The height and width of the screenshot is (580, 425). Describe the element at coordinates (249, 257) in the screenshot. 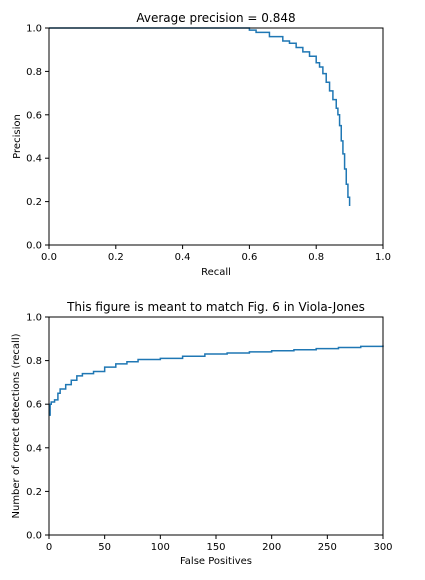

I see `chart1-x-tick-label: 0.6` at that location.